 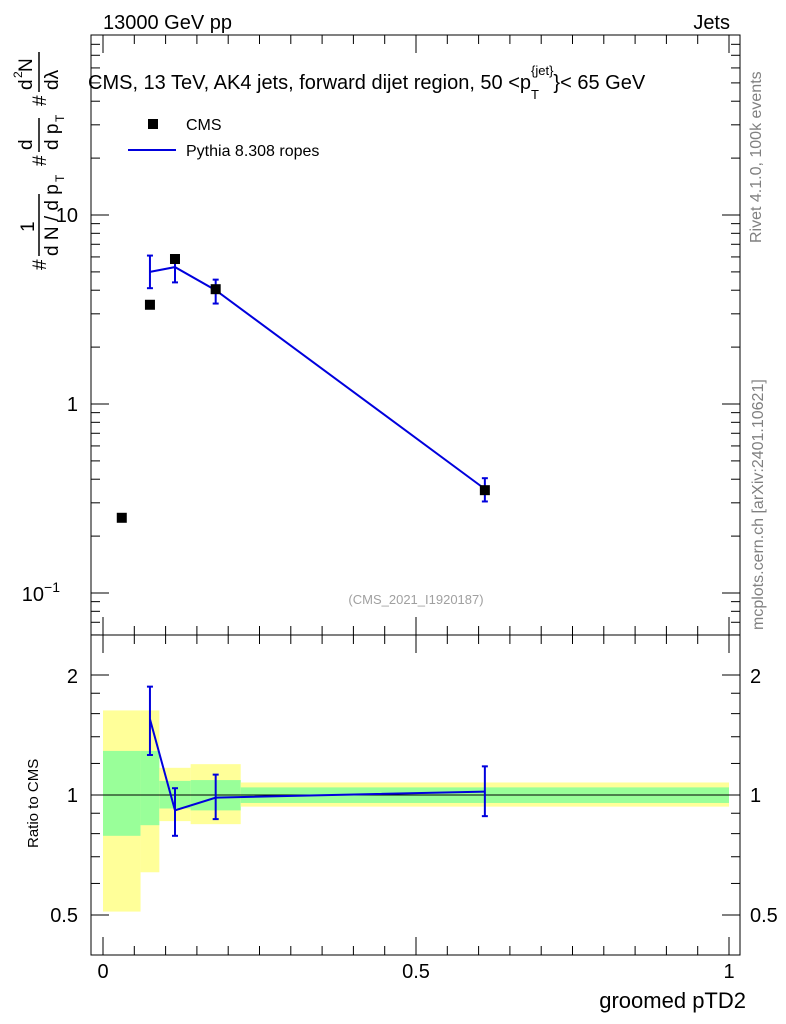 What do you see at coordinates (756, 157) in the screenshot?
I see `rivet-label: Rivet 4.1.0, 100k events` at bounding box center [756, 157].